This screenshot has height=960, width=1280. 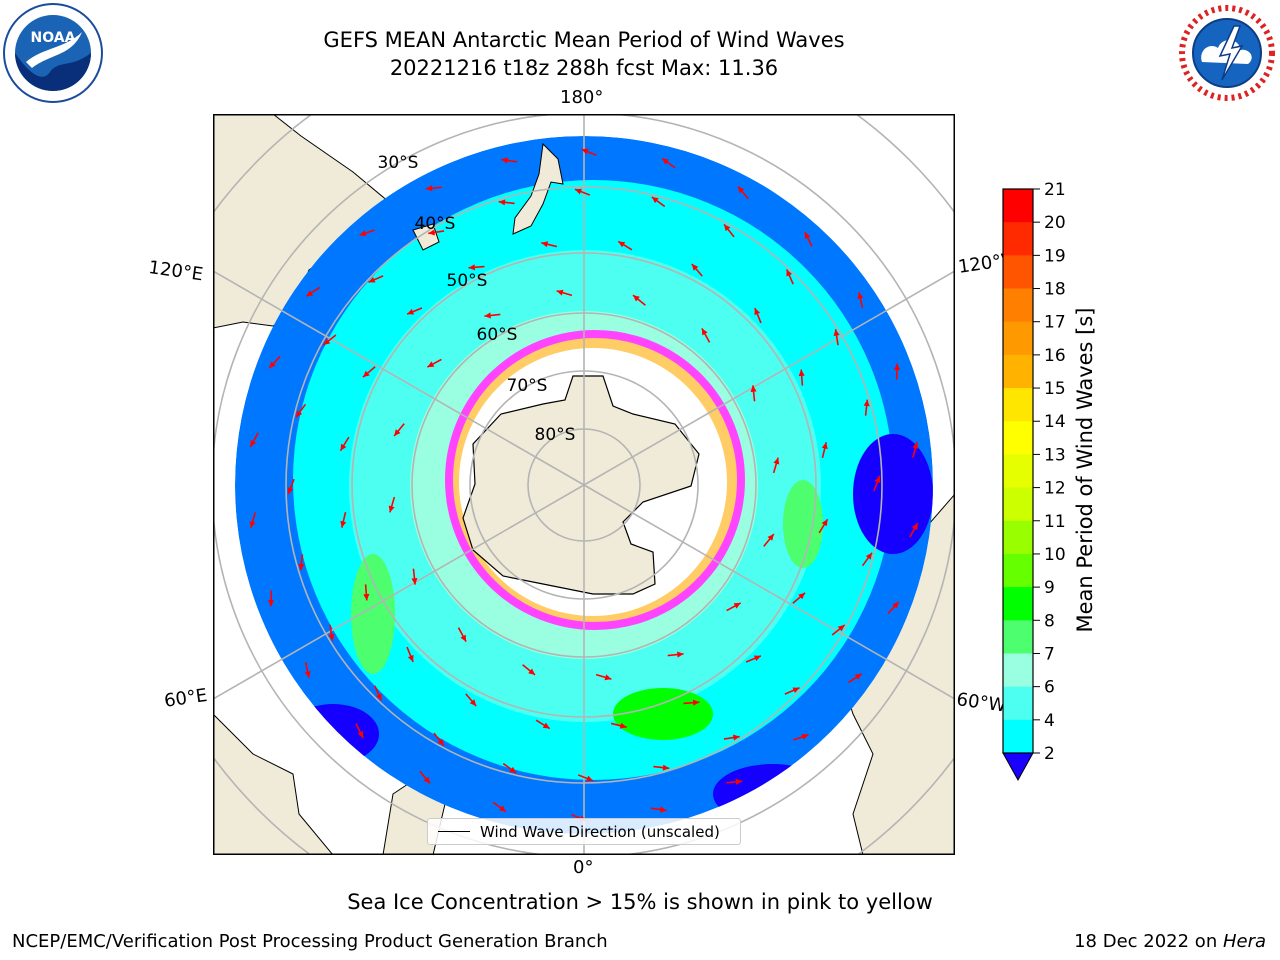 I want to click on lat-label-30s: 30°S, so click(x=398, y=163).